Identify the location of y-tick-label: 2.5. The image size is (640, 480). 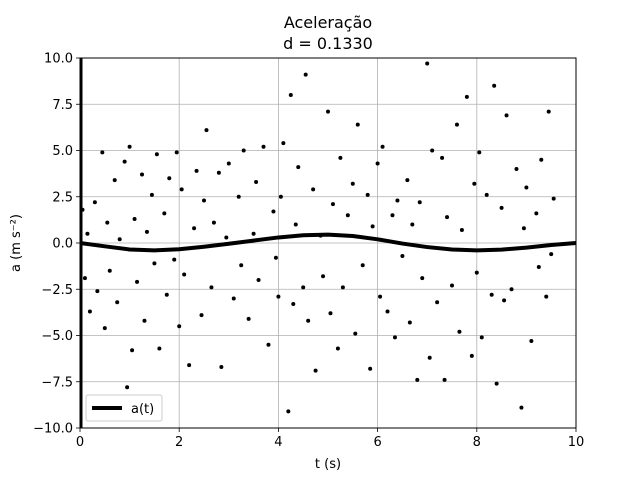
(62, 197).